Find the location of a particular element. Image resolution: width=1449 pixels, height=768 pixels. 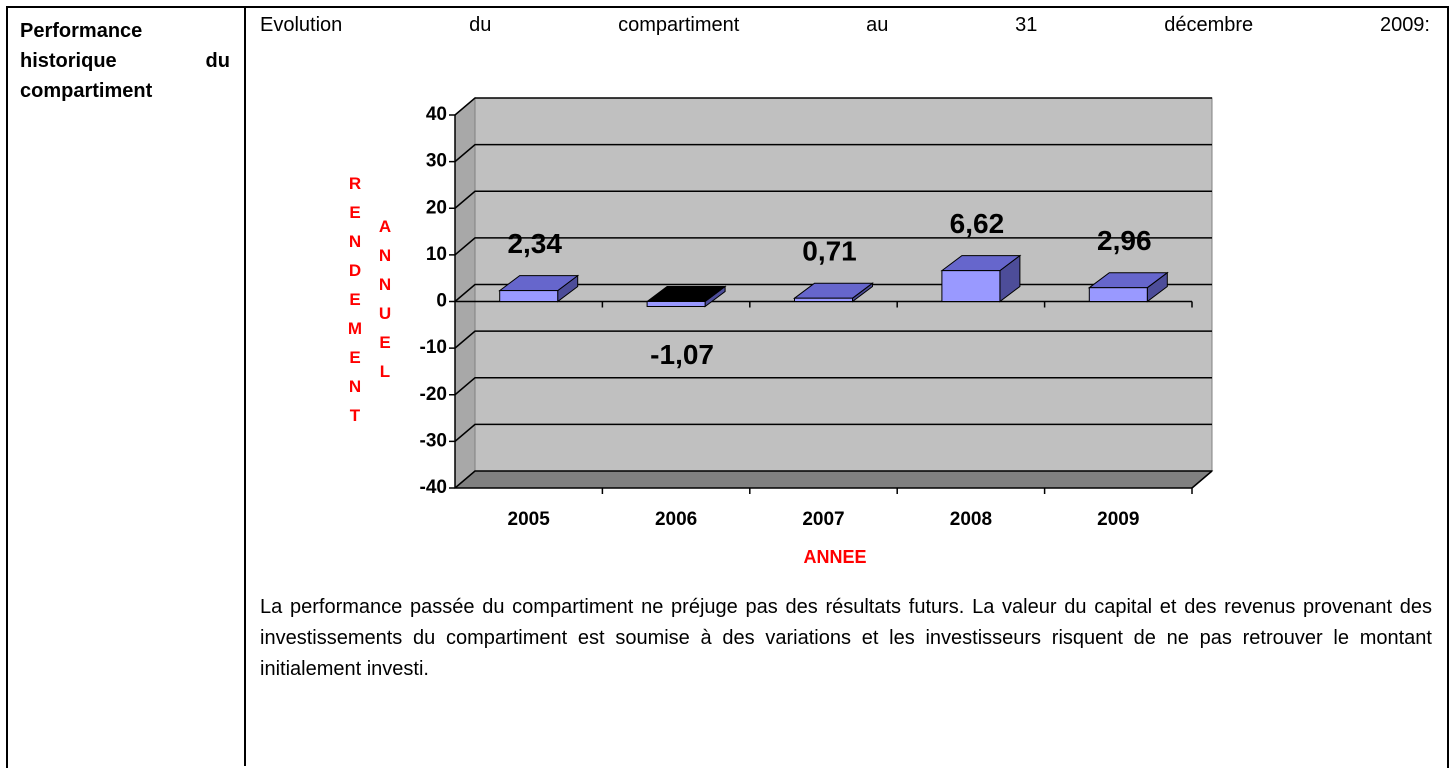

row-header: Performance historique du compartiment is located at coordinates (125, 61).